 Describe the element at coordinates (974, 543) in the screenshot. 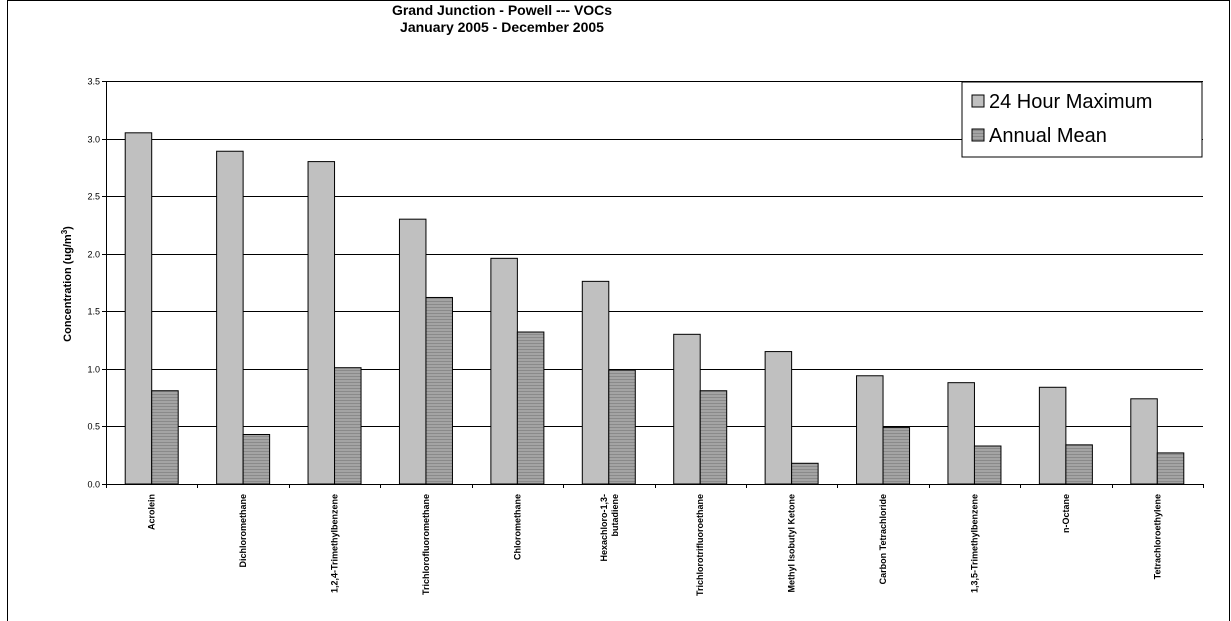

I see `x-category-label: 1,3,5-Trimethylbenzene` at that location.